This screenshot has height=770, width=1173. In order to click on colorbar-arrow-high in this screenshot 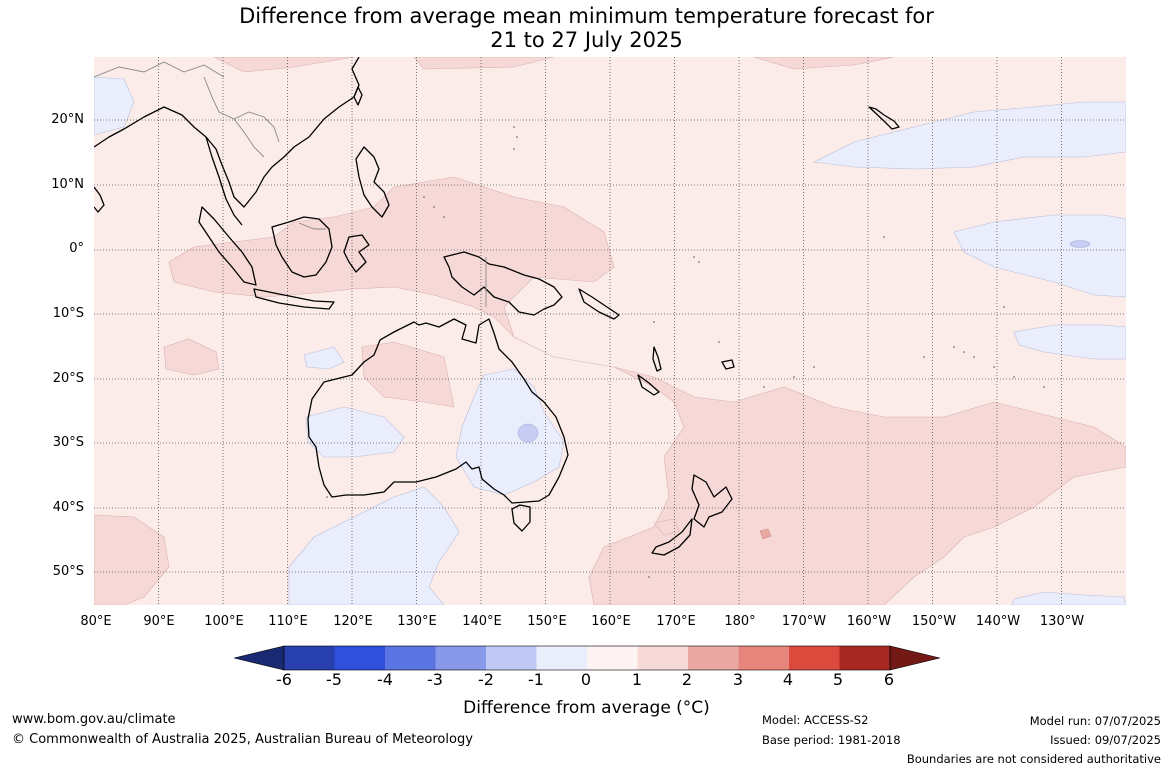, I will do `click(914, 658)`.